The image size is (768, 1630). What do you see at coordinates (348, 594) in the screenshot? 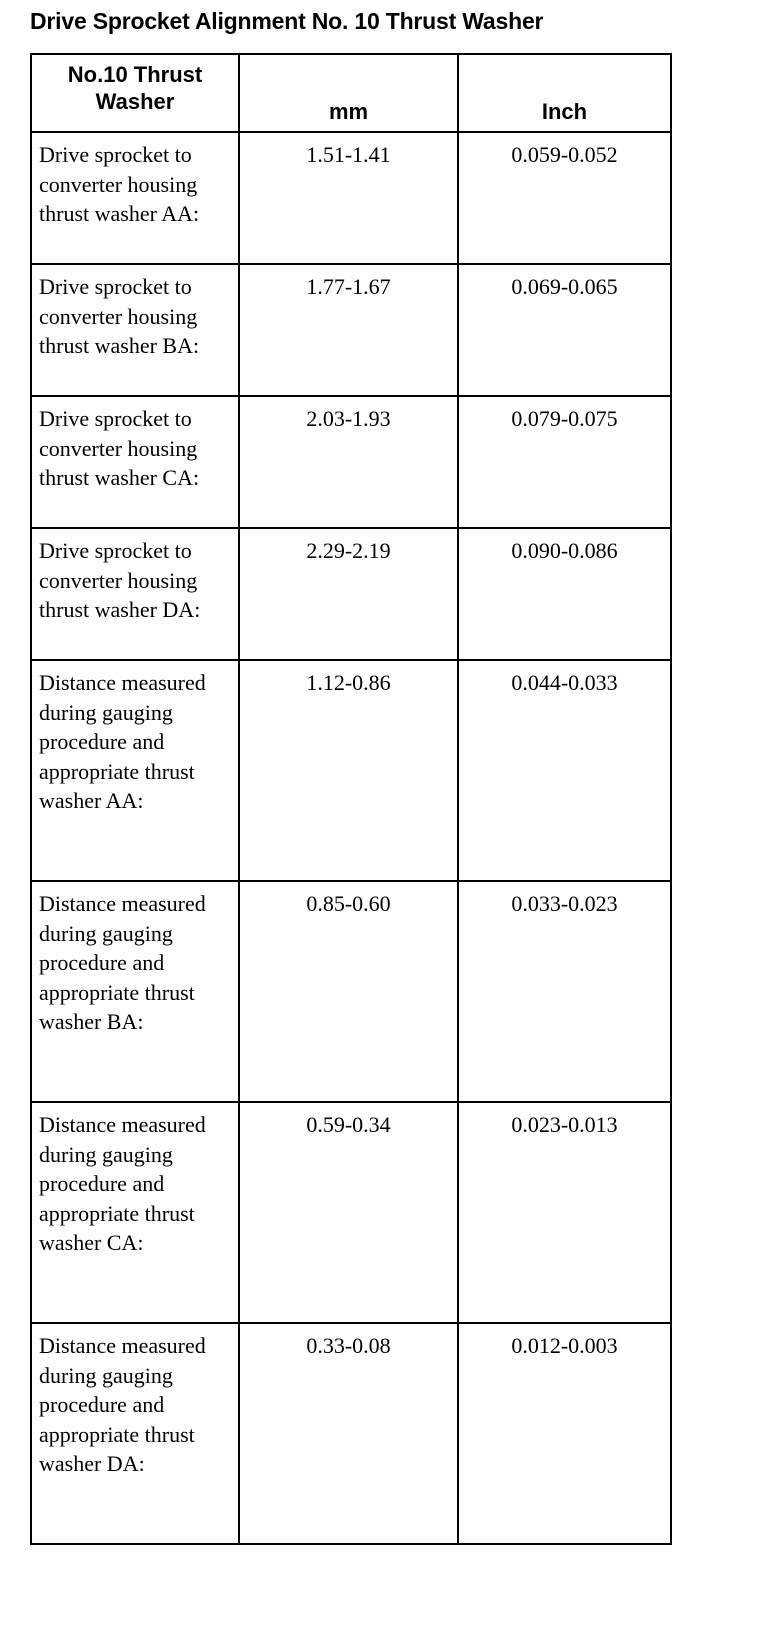
I see `mm-value: 2.29-2.19` at bounding box center [348, 594].